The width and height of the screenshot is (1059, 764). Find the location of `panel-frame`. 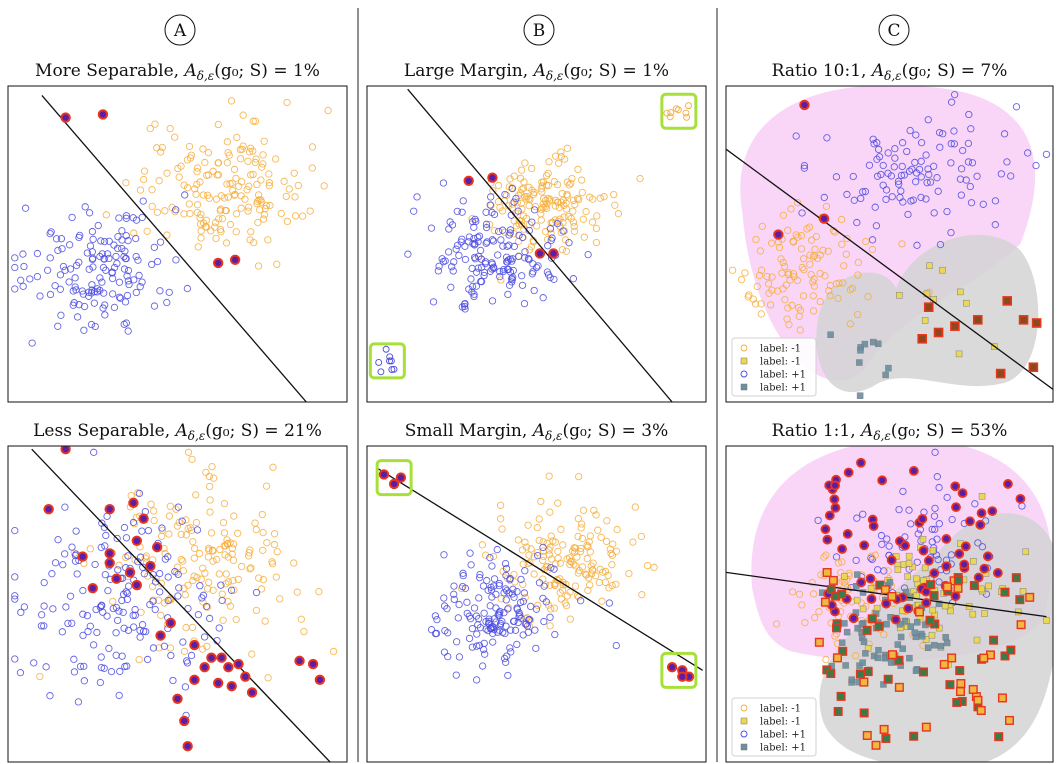

panel-frame is located at coordinates (177, 604).